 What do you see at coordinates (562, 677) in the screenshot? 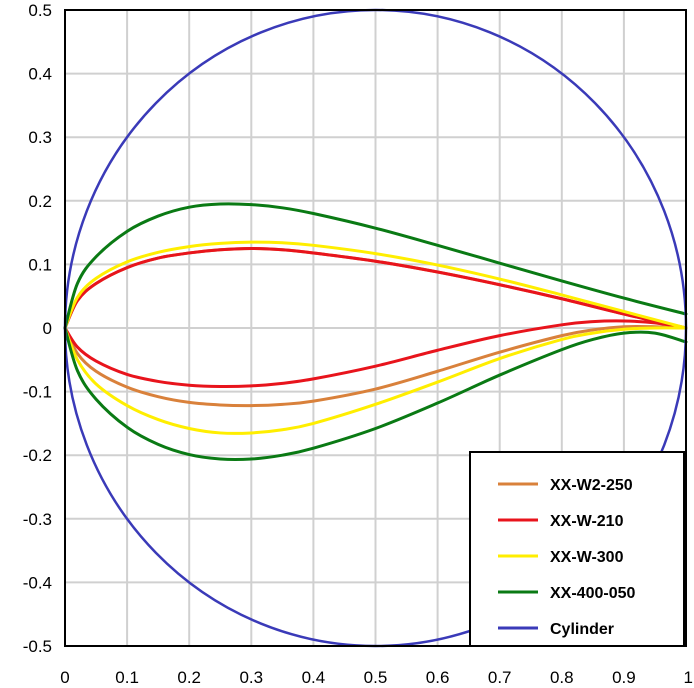
I see `x-tick-label: 0.8` at bounding box center [562, 677].